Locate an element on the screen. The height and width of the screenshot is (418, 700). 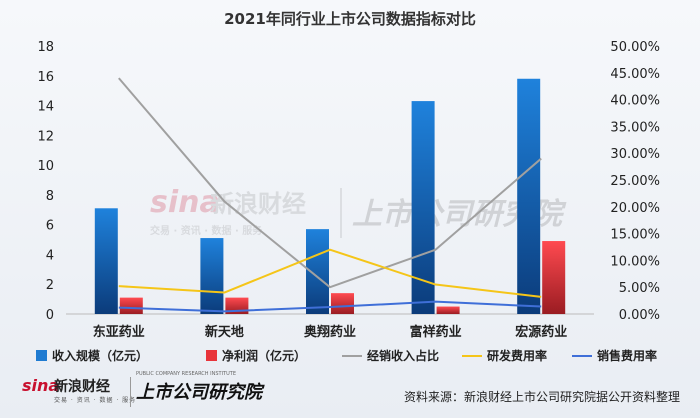
sales-expense-rate-line is located at coordinates (330, 306).